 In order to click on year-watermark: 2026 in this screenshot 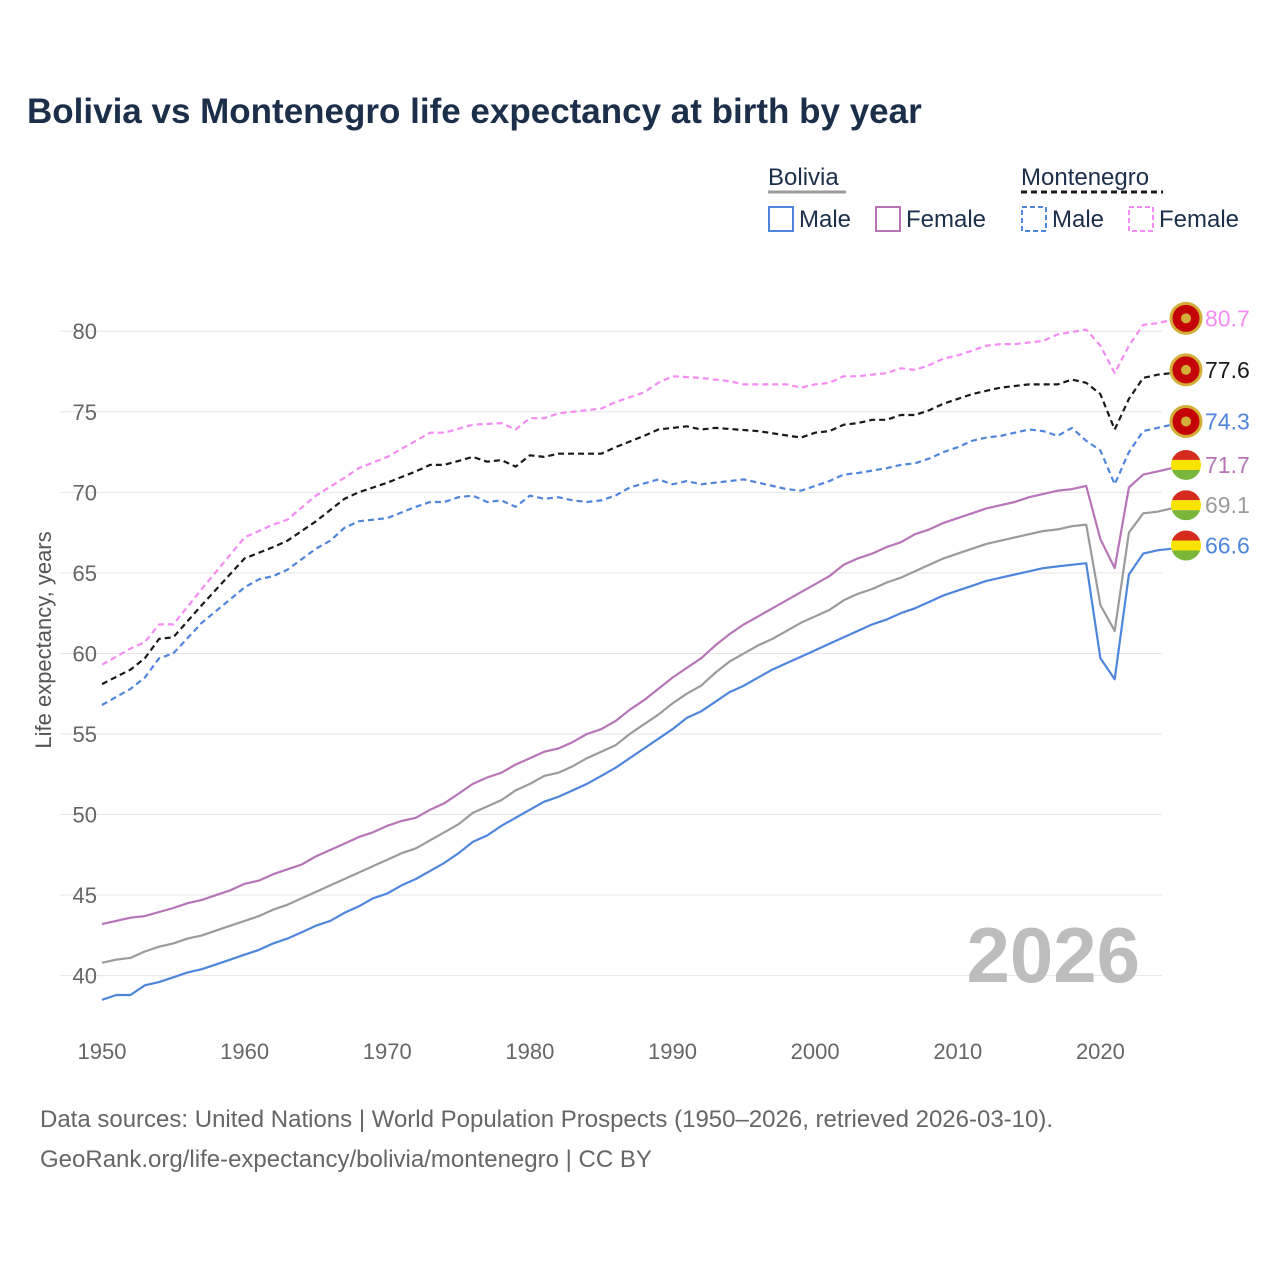, I will do `click(1053, 955)`.